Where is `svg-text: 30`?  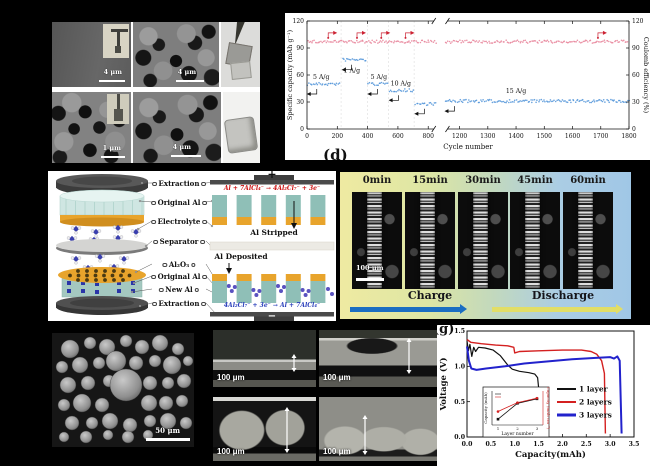 svg-text: 30 is located at coordinates (636, 102).